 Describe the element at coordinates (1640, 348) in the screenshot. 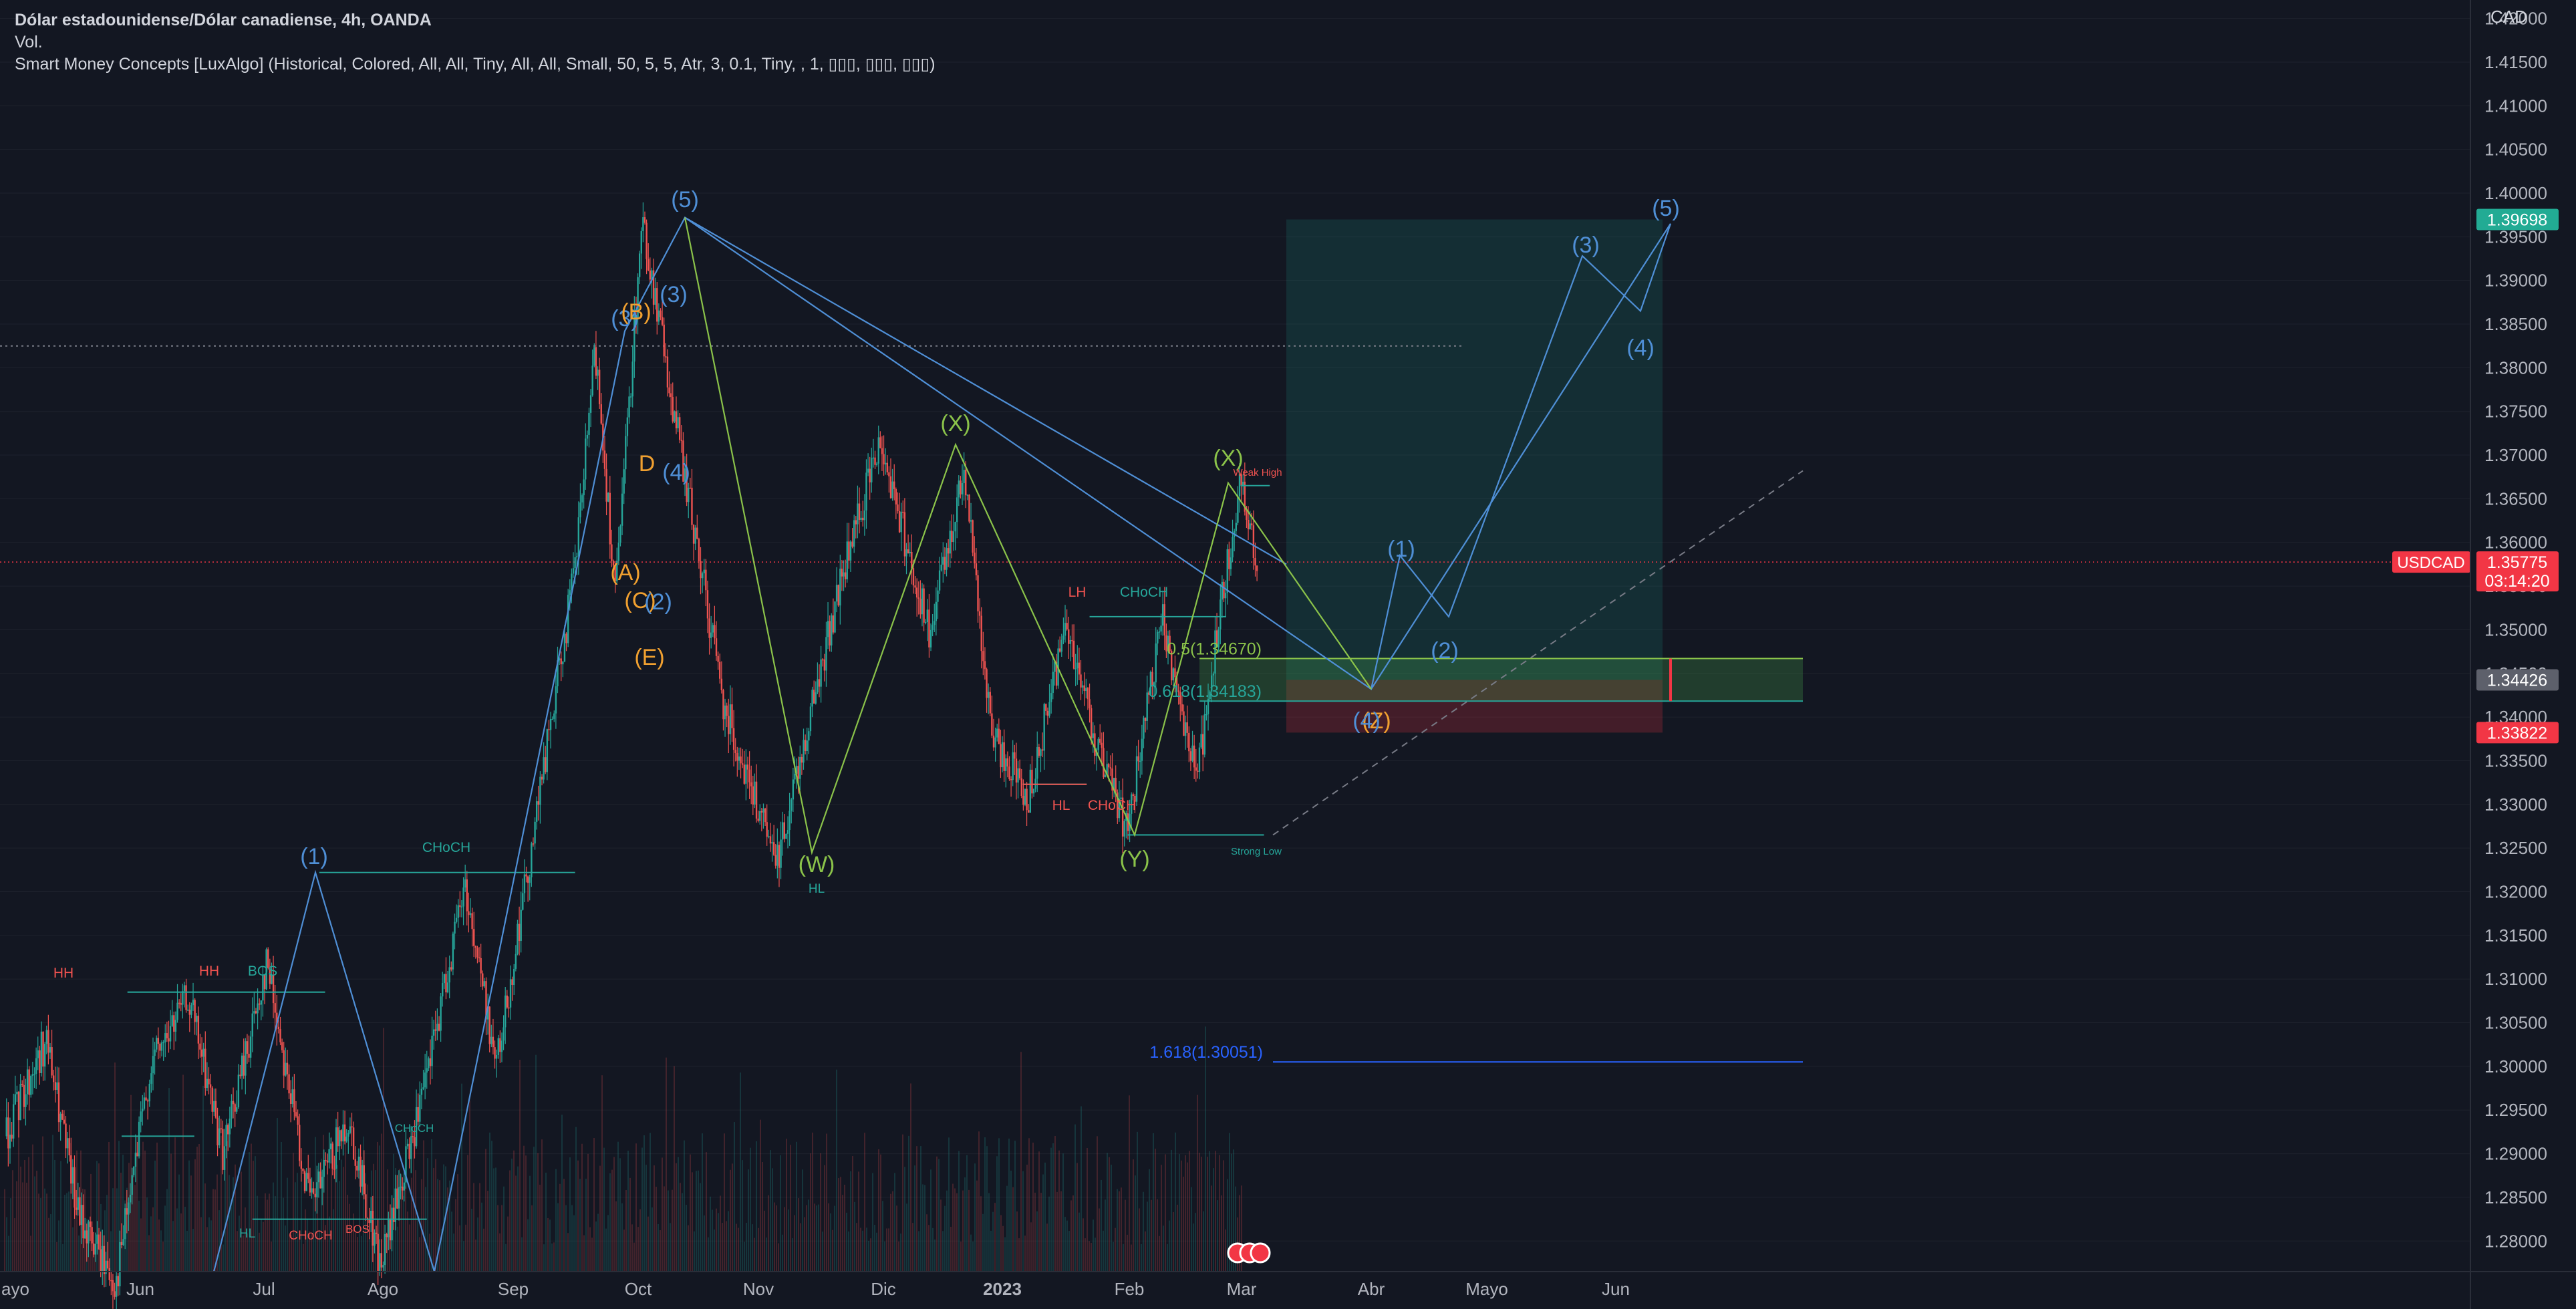

I see `wave-label: (4)` at that location.